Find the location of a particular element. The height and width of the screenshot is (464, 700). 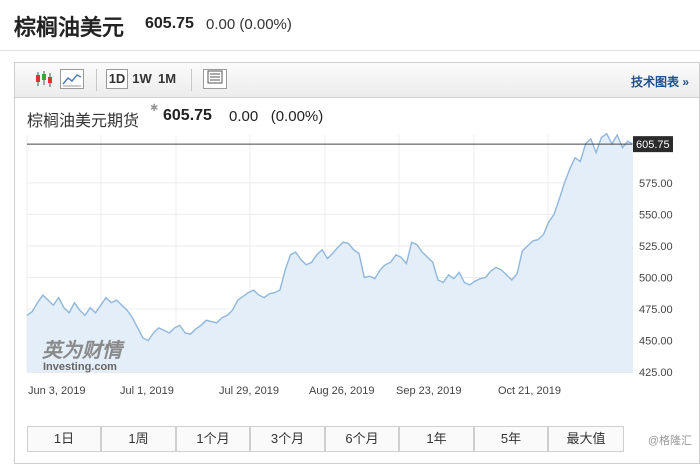

last-price-tag: 605.75 is located at coordinates (653, 144).